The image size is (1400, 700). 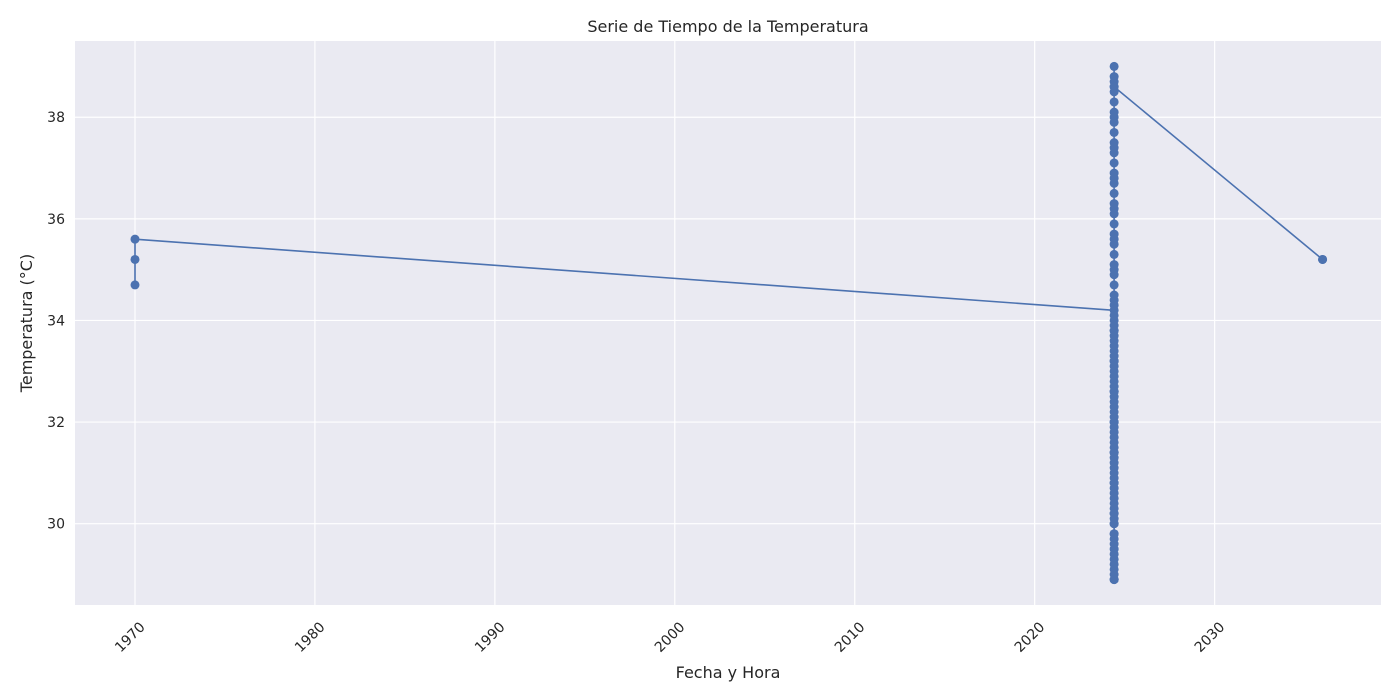 I want to click on y-tick-label: 32, so click(x=56, y=423).